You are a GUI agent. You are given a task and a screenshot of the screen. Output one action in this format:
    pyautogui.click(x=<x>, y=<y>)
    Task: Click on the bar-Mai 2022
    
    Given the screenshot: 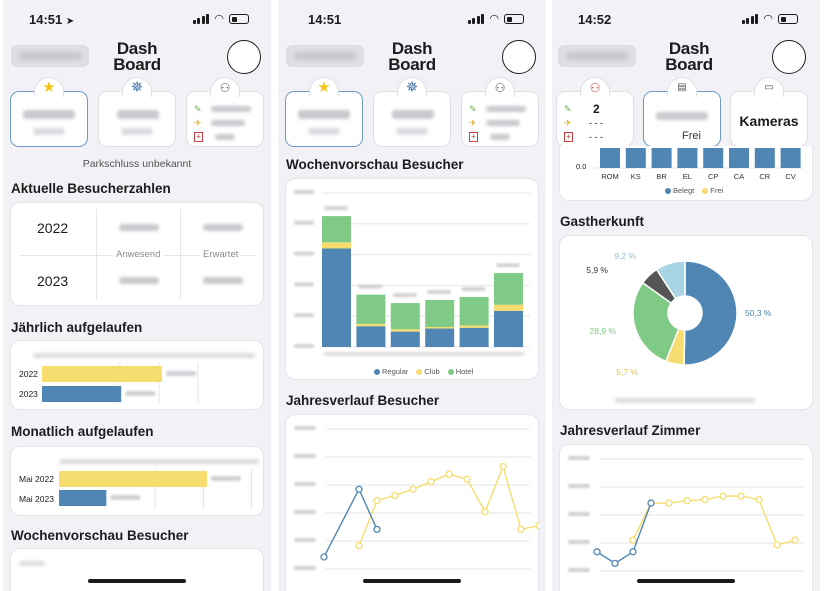 What is the action you would take?
    pyautogui.click(x=133, y=479)
    